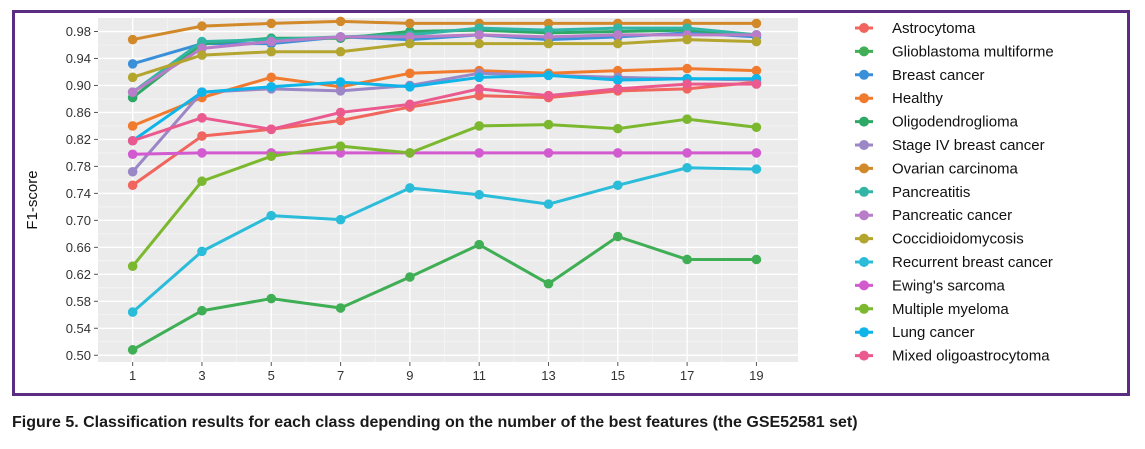 The height and width of the screenshot is (449, 1145). Describe the element at coordinates (78, 193) in the screenshot. I see `y-tick-label: 0.74` at that location.